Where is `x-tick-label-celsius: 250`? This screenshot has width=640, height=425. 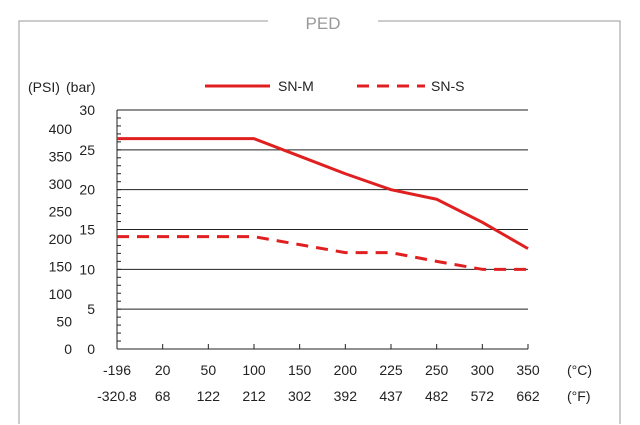 x-tick-label-celsius: 250 is located at coordinates (437, 370).